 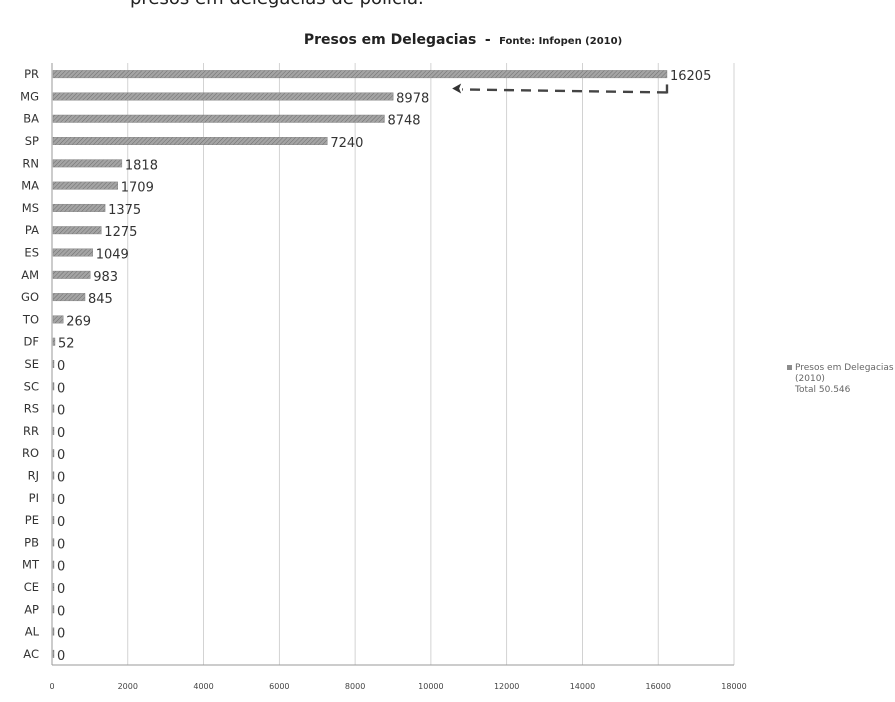 I want to click on x-tick-label: 14000, so click(x=582, y=686).